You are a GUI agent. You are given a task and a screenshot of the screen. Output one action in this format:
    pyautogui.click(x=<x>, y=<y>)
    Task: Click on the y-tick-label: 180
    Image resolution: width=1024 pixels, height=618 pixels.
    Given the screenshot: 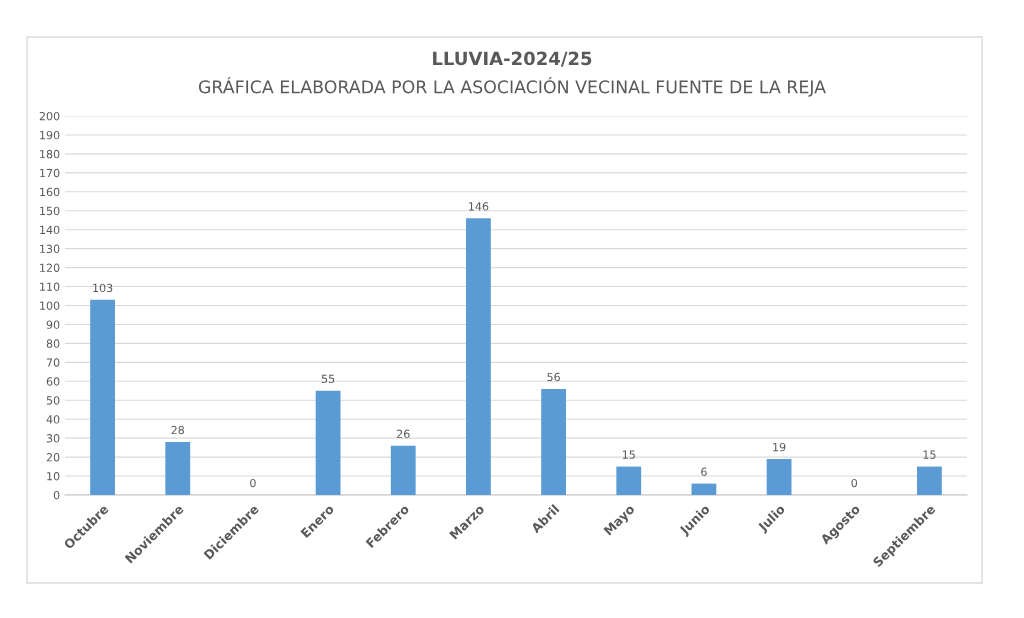 What is the action you would take?
    pyautogui.click(x=50, y=154)
    